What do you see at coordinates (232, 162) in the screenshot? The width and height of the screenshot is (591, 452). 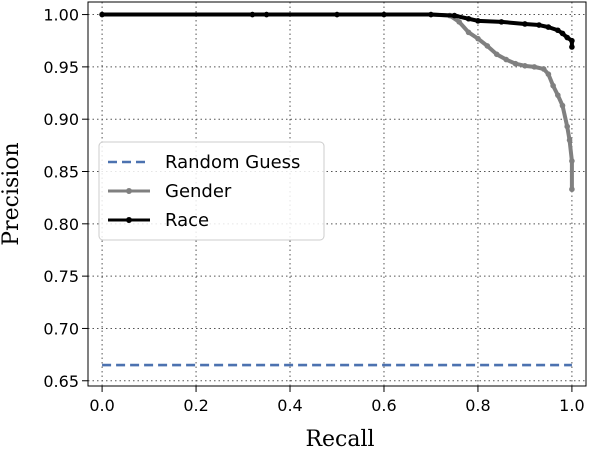 I see `legend-label-random-guess: Random Guess` at bounding box center [232, 162].